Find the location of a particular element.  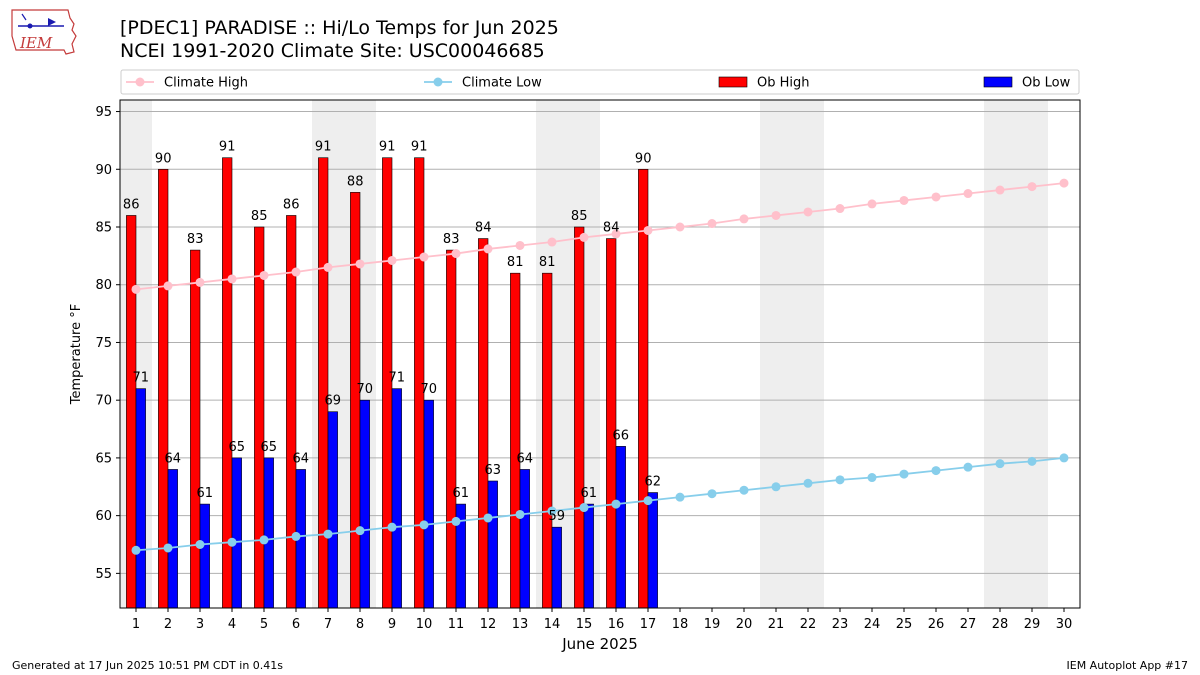

climate-high-line is located at coordinates (600, 236).